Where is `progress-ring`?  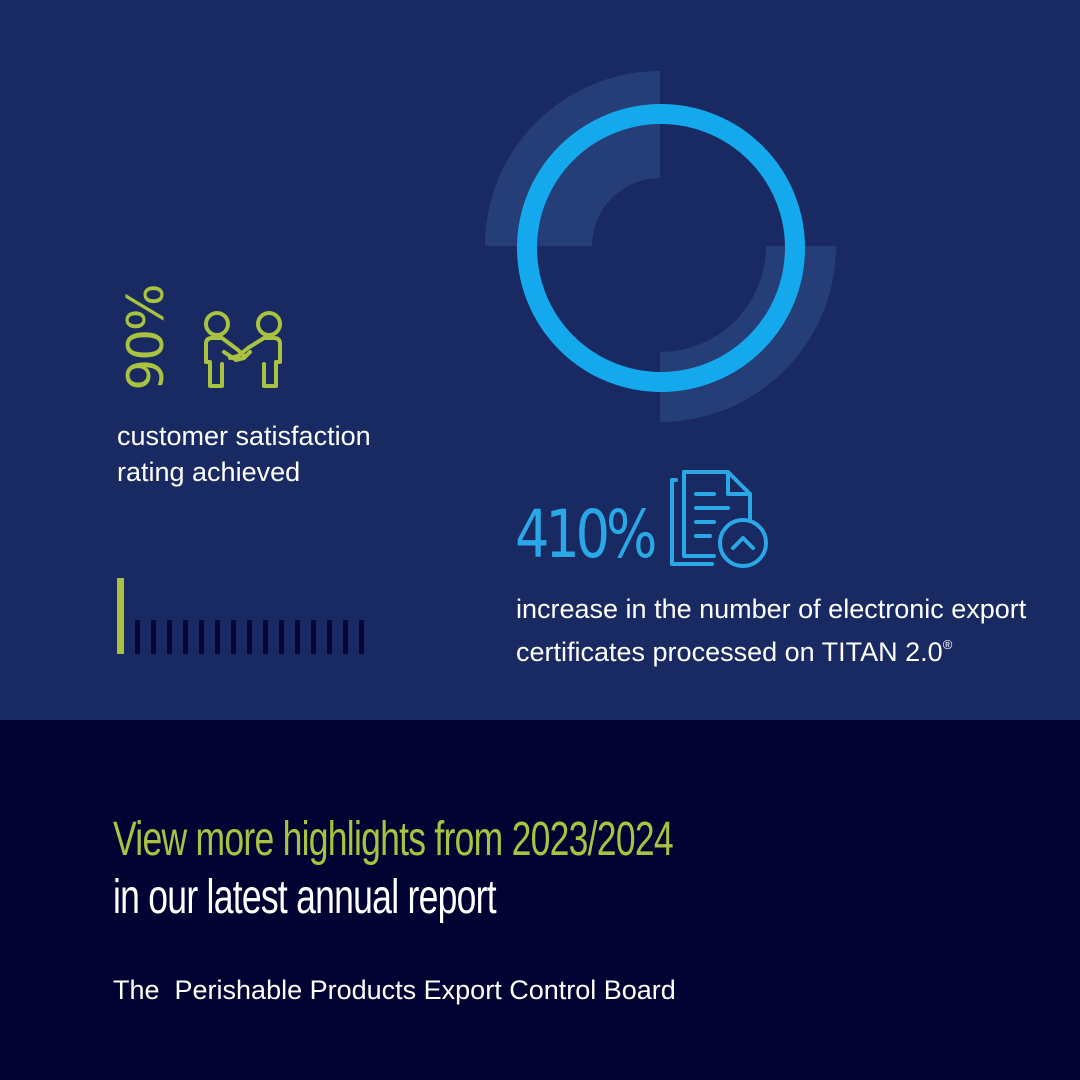 progress-ring is located at coordinates (661, 248).